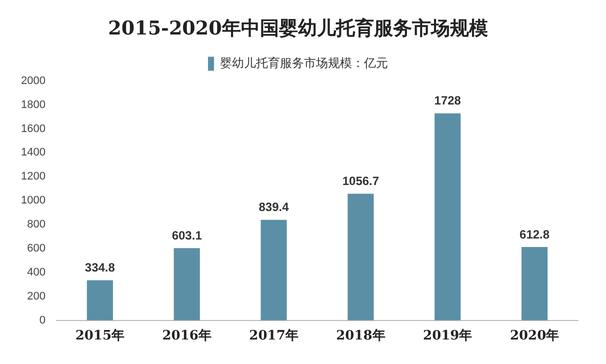  Describe the element at coordinates (361, 336) in the screenshot. I see `x-tick-label: 2018年` at that location.